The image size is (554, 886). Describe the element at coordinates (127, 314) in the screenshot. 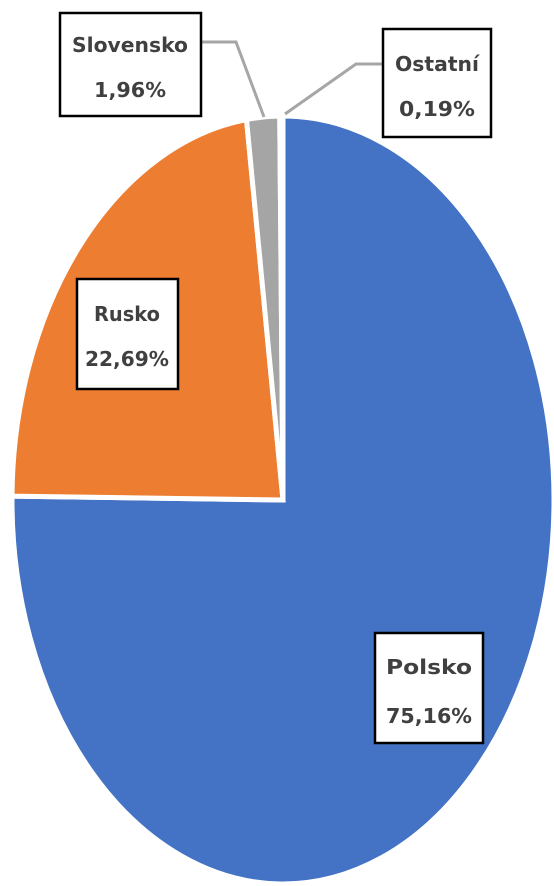

I see `data-label-rusko-name: Rusko` at that location.